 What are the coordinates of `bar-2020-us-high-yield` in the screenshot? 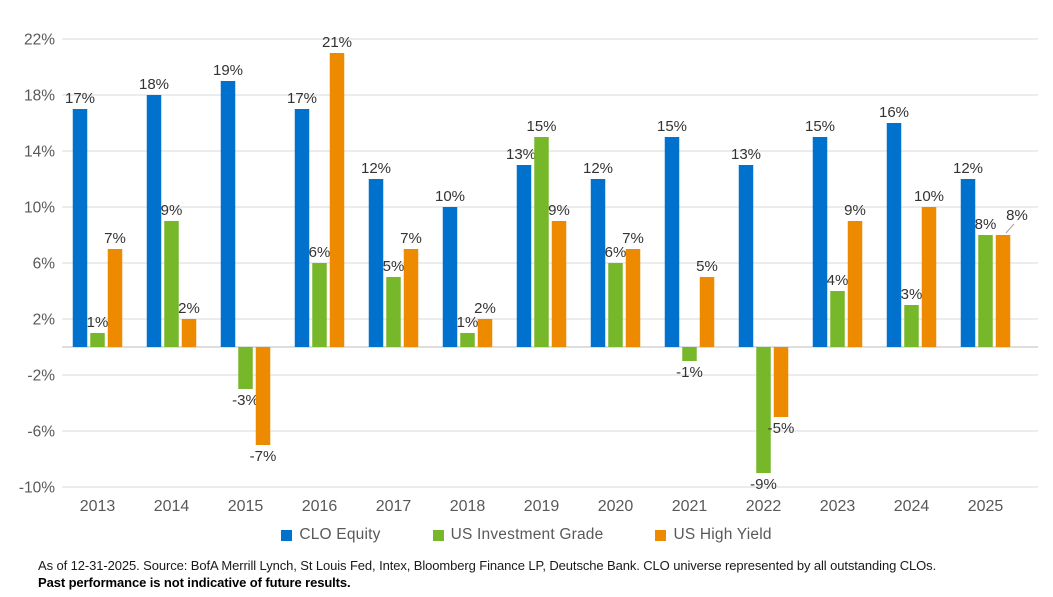 It's located at (633, 298).